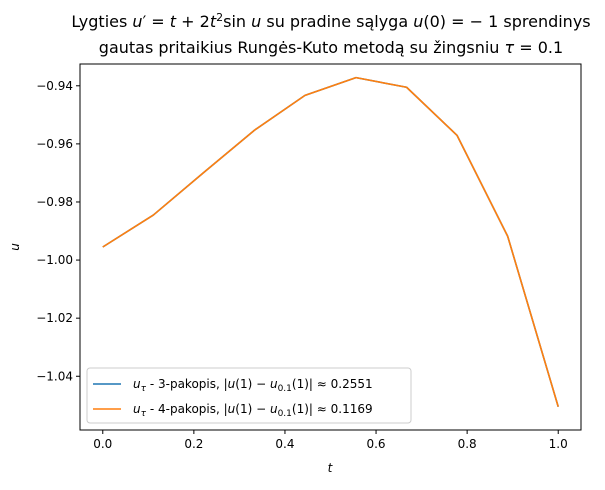 The image size is (605, 490). I want to click on y-tick-label: −0.94, so click(54, 86).